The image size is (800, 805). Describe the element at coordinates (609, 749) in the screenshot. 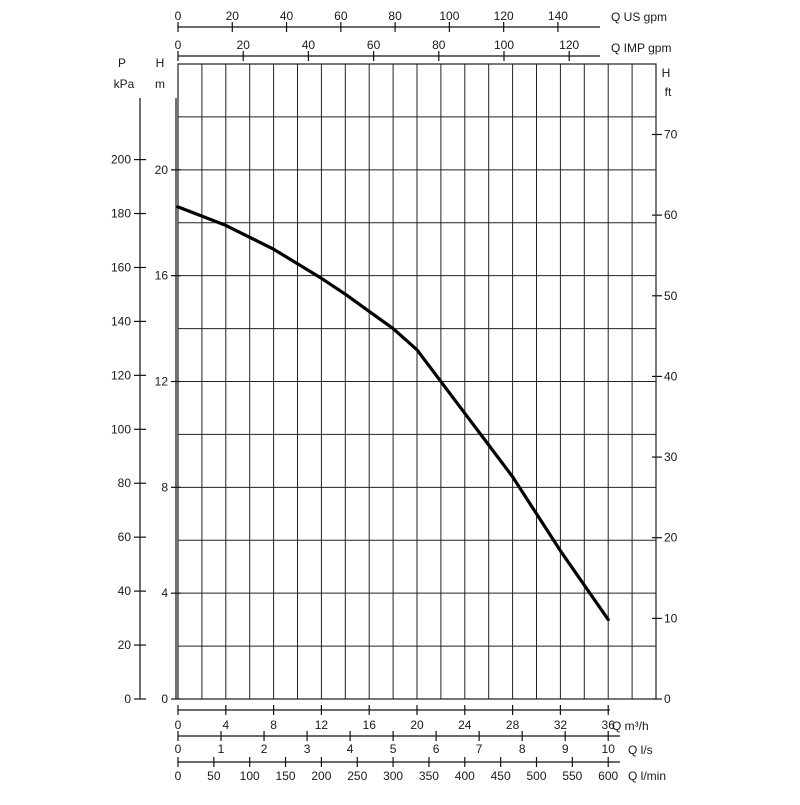

I see `ls-tick-label: 10` at that location.